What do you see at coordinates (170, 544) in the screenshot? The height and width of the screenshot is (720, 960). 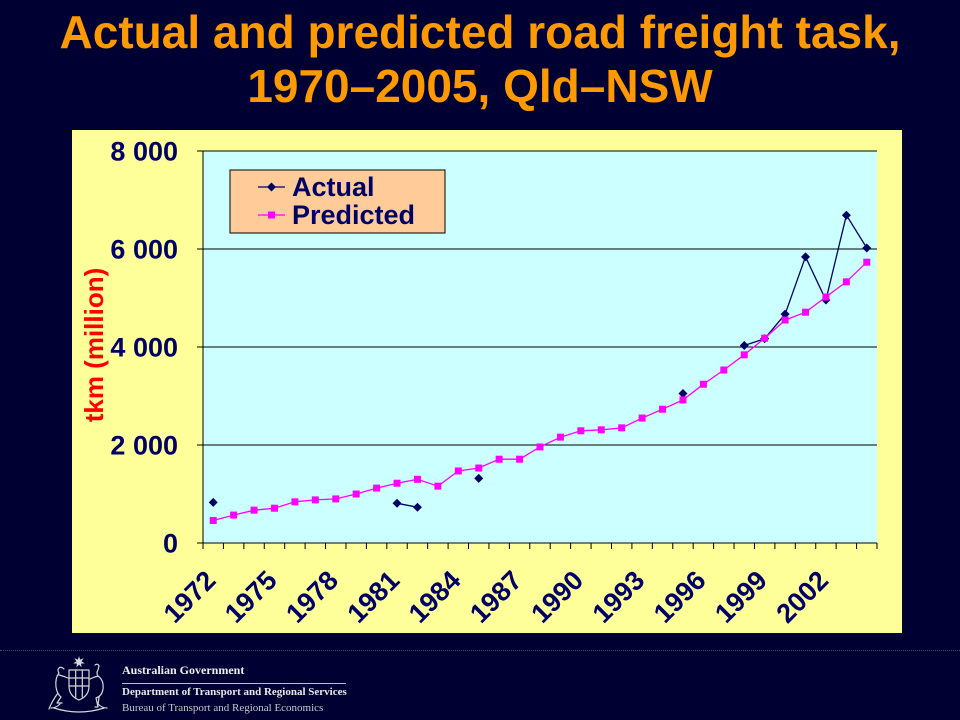 I see `y-tick-label: 0` at bounding box center [170, 544].